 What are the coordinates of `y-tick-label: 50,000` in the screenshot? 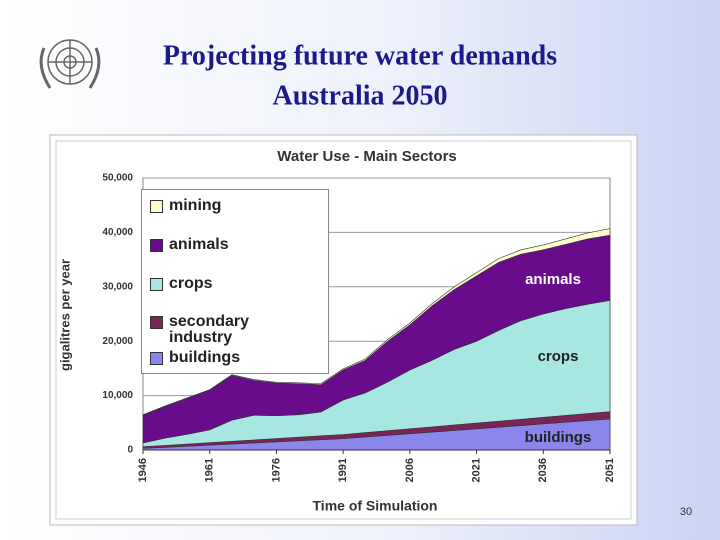 It's located at (117, 178).